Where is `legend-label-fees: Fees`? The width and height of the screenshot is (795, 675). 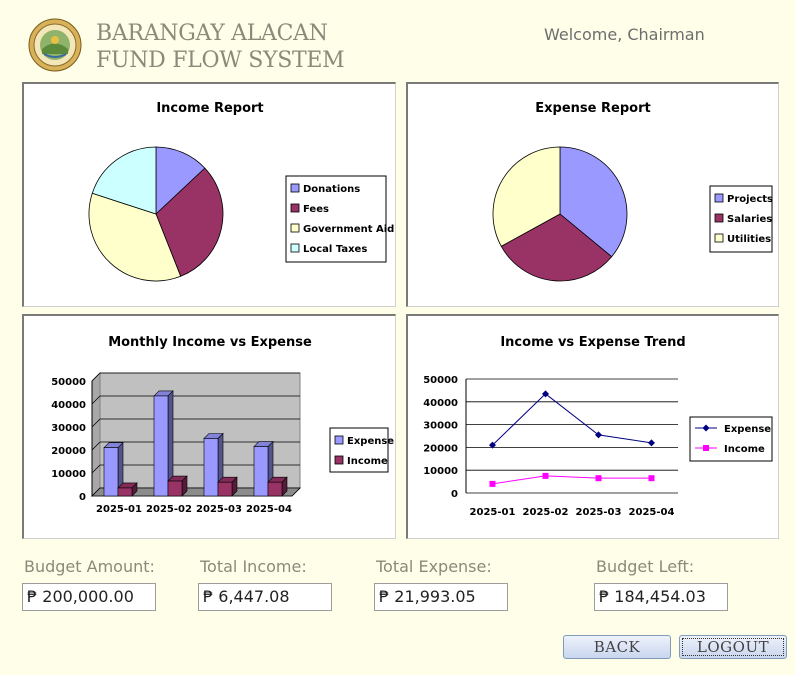 legend-label-fees: Fees is located at coordinates (316, 209).